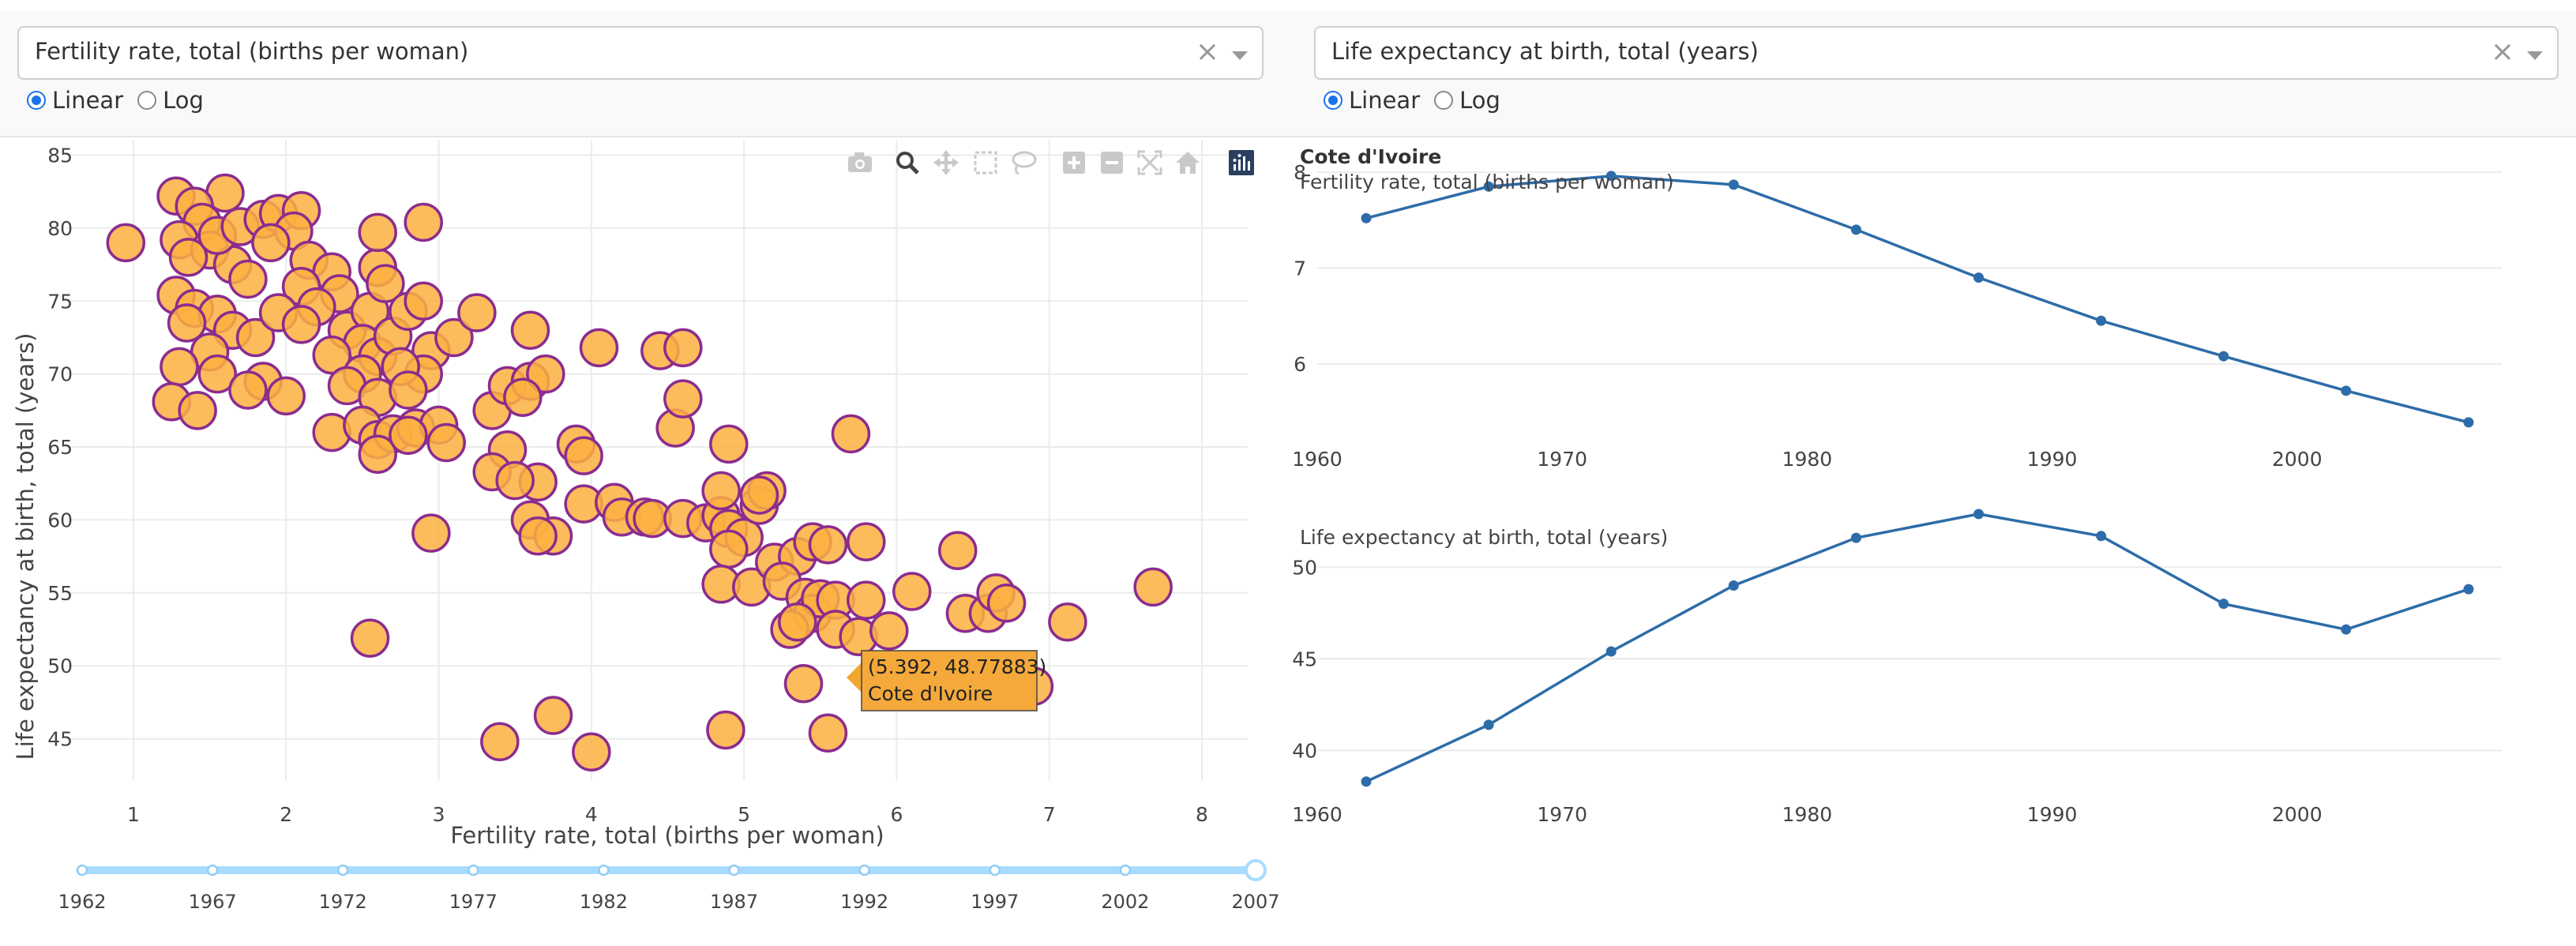  Describe the element at coordinates (82, 902) in the screenshot. I see `slider-year-label: 1962` at that location.